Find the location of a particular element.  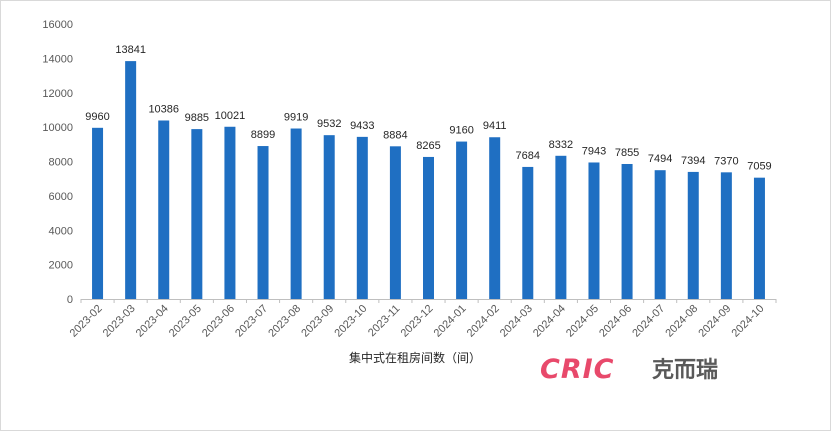

x-tick-label: 2024-01 is located at coordinates (450, 321).